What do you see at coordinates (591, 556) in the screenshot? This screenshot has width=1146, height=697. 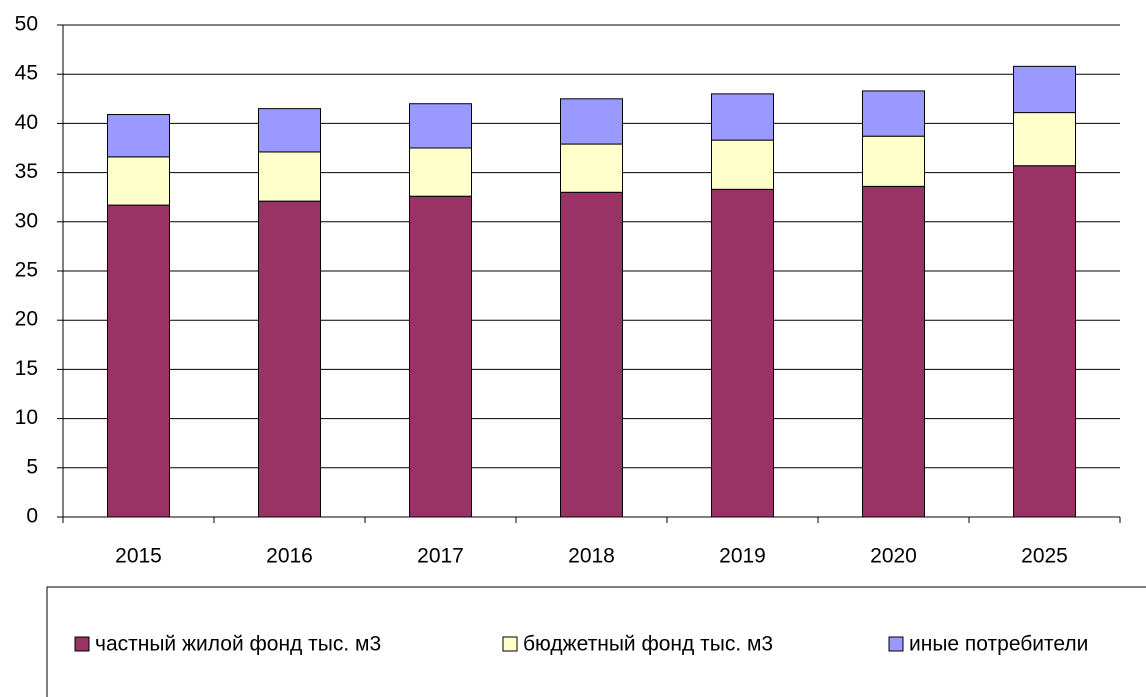 I see `x-tick-label: 2018` at bounding box center [591, 556].